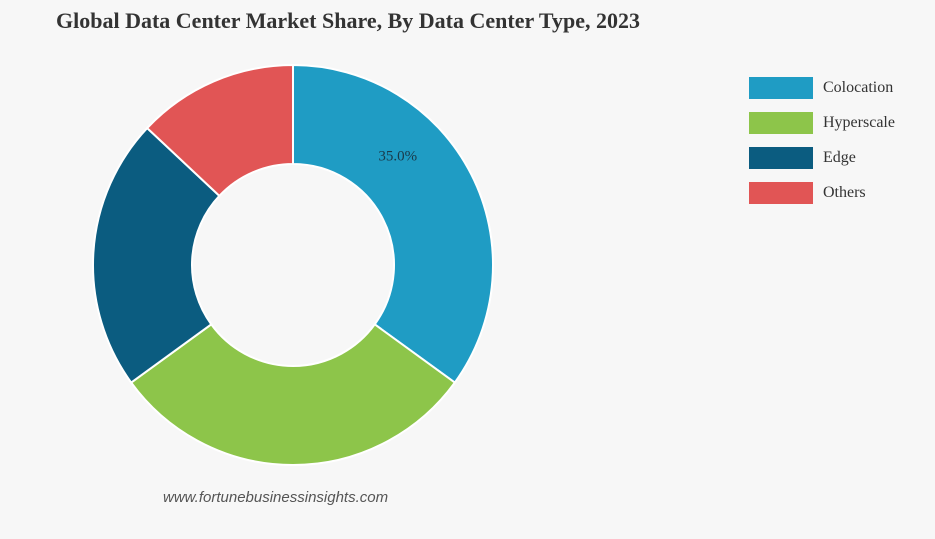 This screenshot has height=539, width=935. Describe the element at coordinates (822, 193) in the screenshot. I see `legend-item-others: Others` at that location.